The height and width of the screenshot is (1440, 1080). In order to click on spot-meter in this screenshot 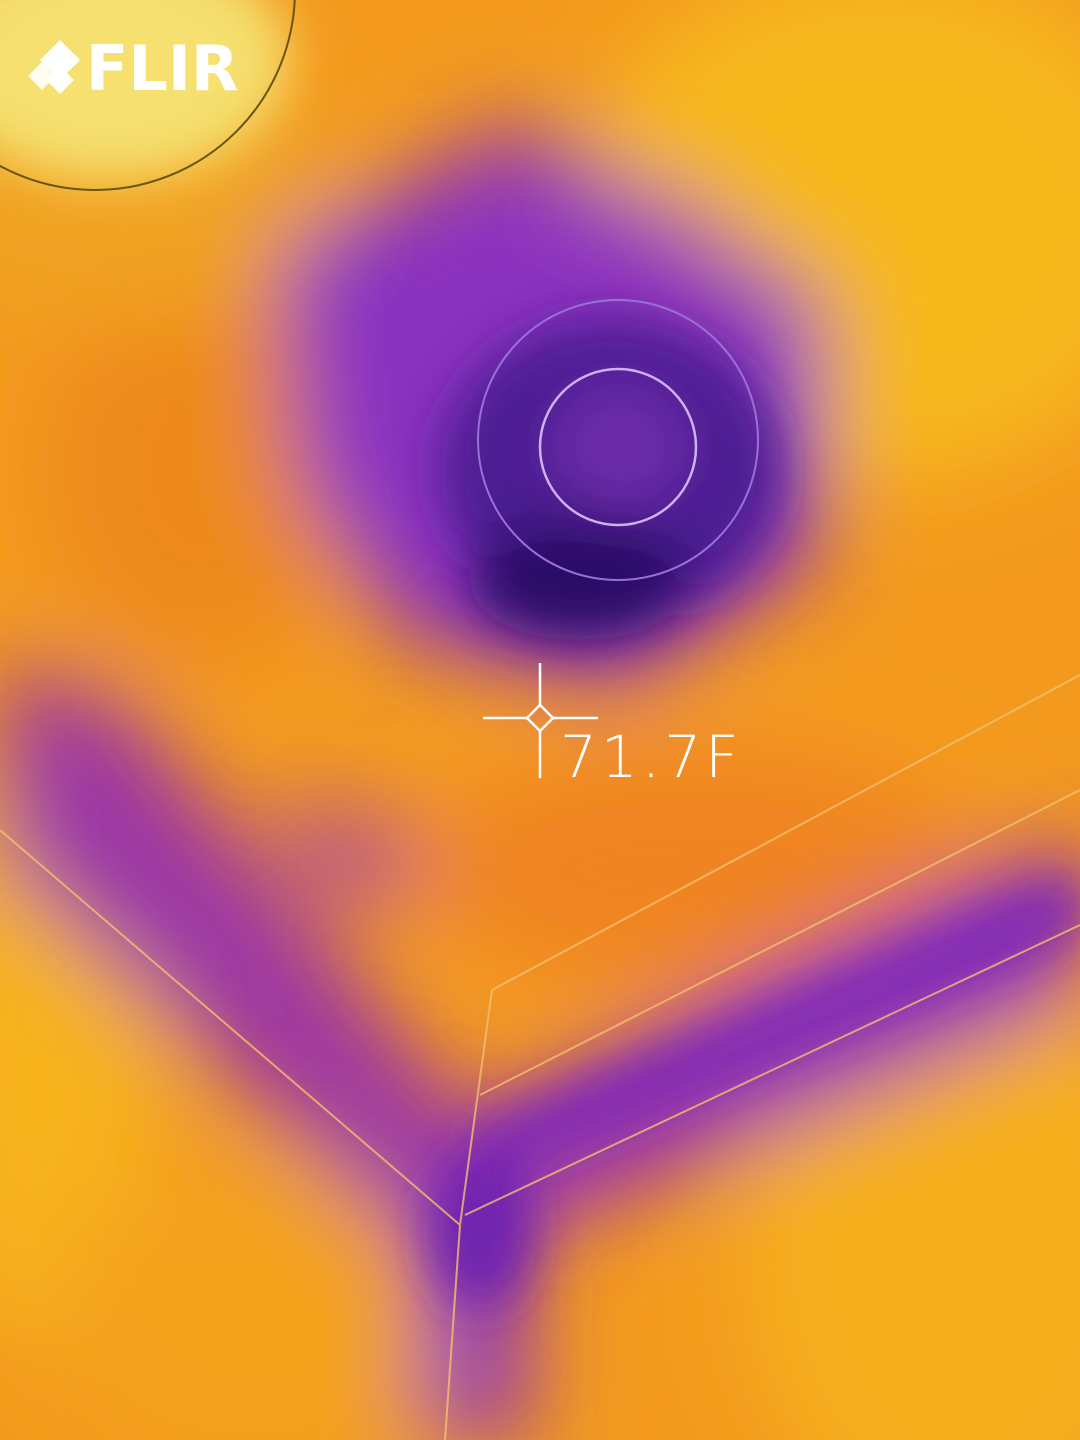, I will do `click(540, 720)`.